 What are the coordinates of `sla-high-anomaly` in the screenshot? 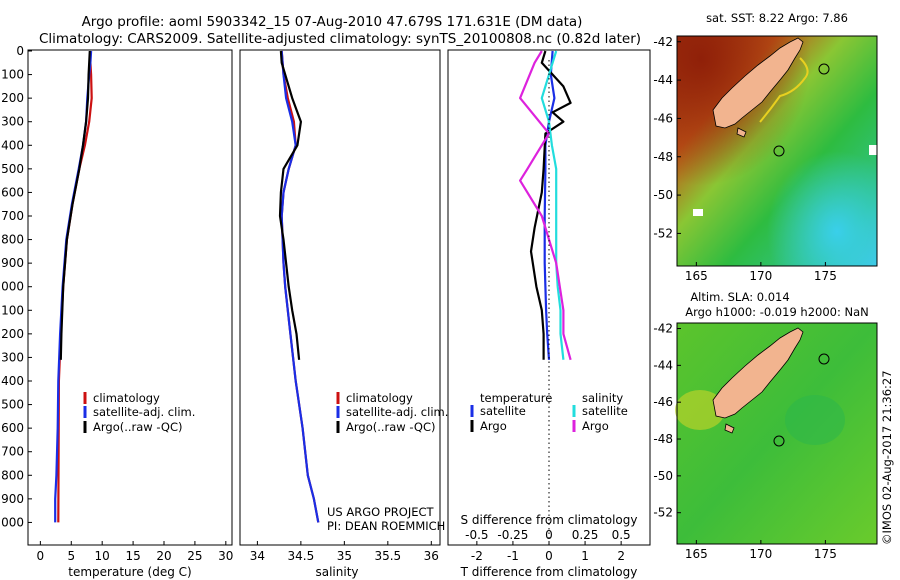 It's located at (700, 410).